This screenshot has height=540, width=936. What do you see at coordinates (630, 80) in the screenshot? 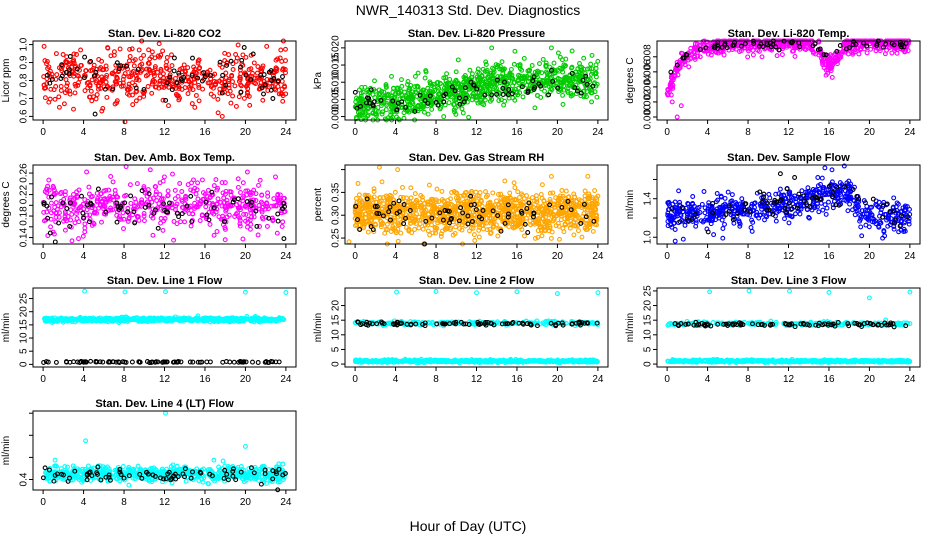
I see `panel-y-label: degrees C` at bounding box center [630, 80].